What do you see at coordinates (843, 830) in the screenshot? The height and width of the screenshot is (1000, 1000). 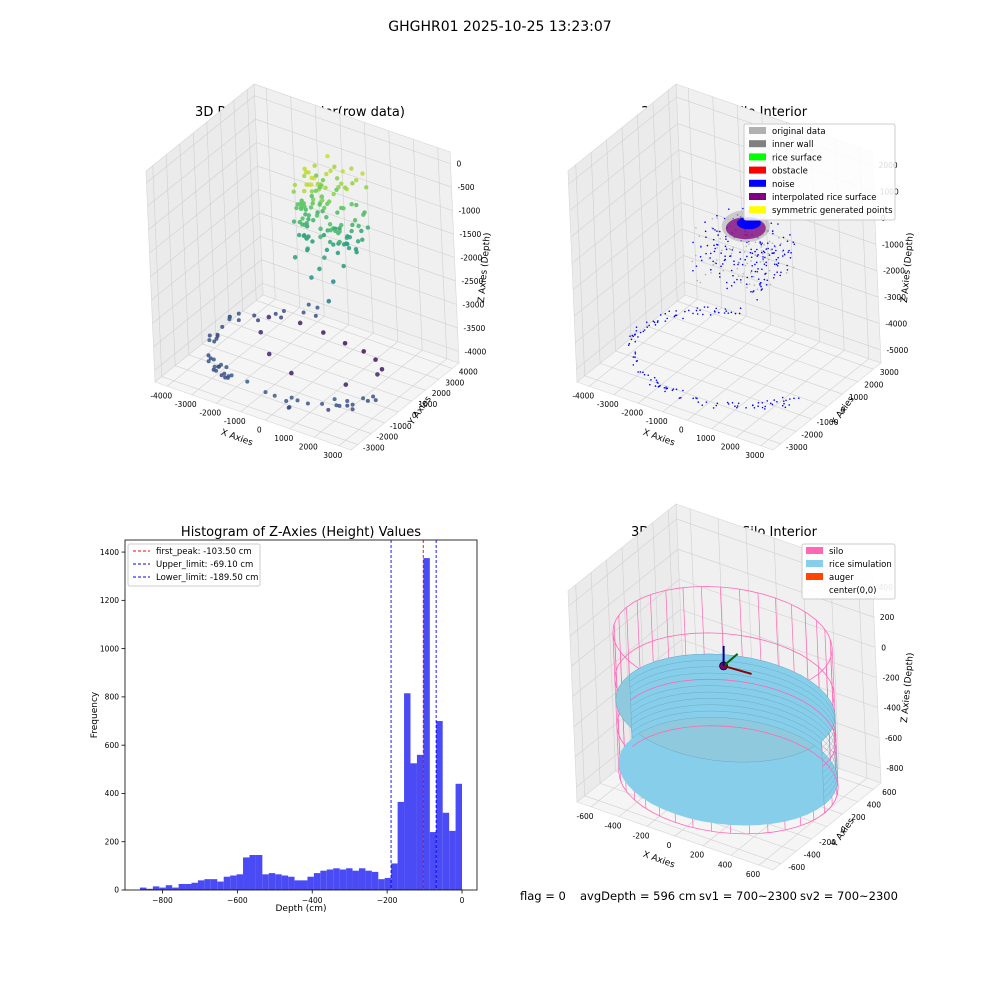 I see `y-tick-label: 0` at bounding box center [843, 830].